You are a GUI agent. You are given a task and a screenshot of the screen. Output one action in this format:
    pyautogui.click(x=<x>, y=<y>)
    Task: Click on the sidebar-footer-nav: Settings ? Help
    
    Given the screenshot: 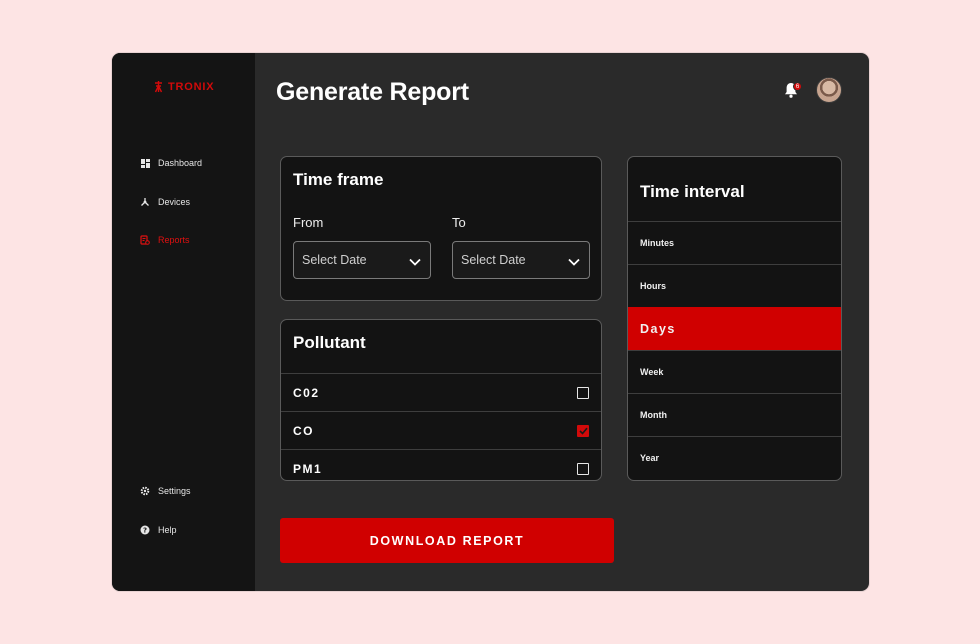 What is the action you would take?
    pyautogui.click(x=165, y=510)
    